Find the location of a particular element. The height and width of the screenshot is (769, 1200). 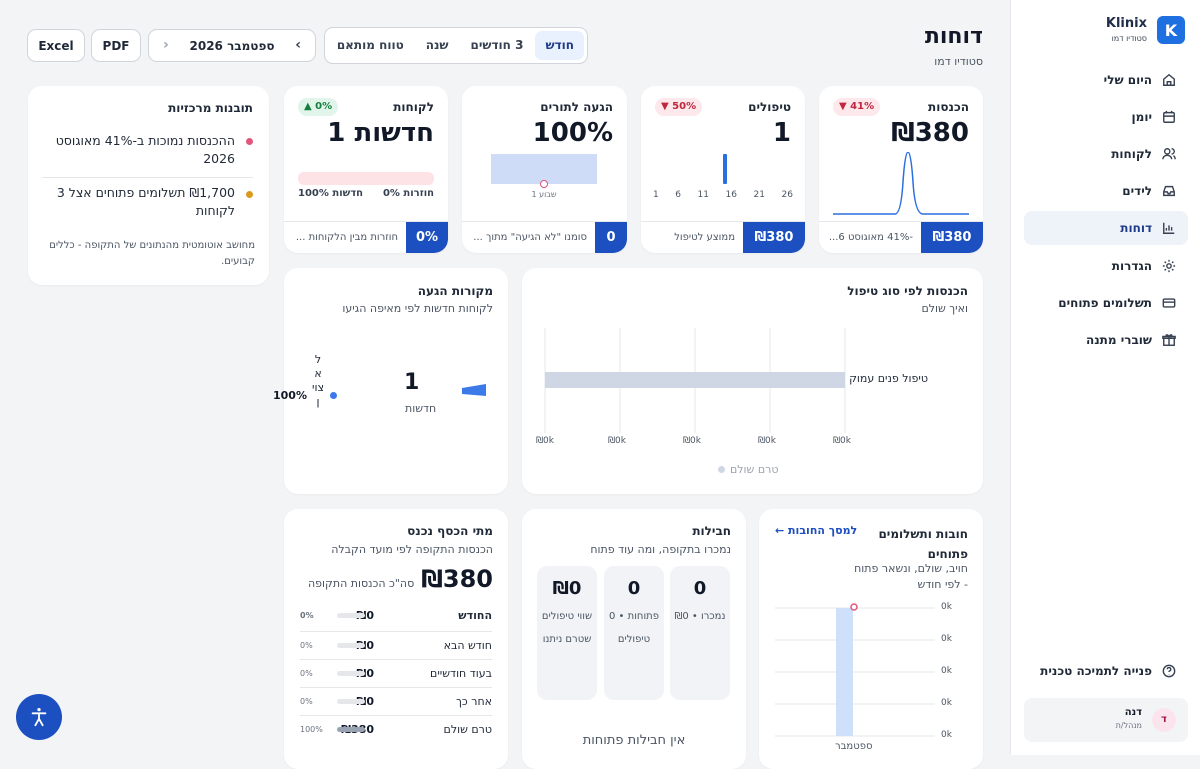

clients-ratio-bar is located at coordinates (366, 178).